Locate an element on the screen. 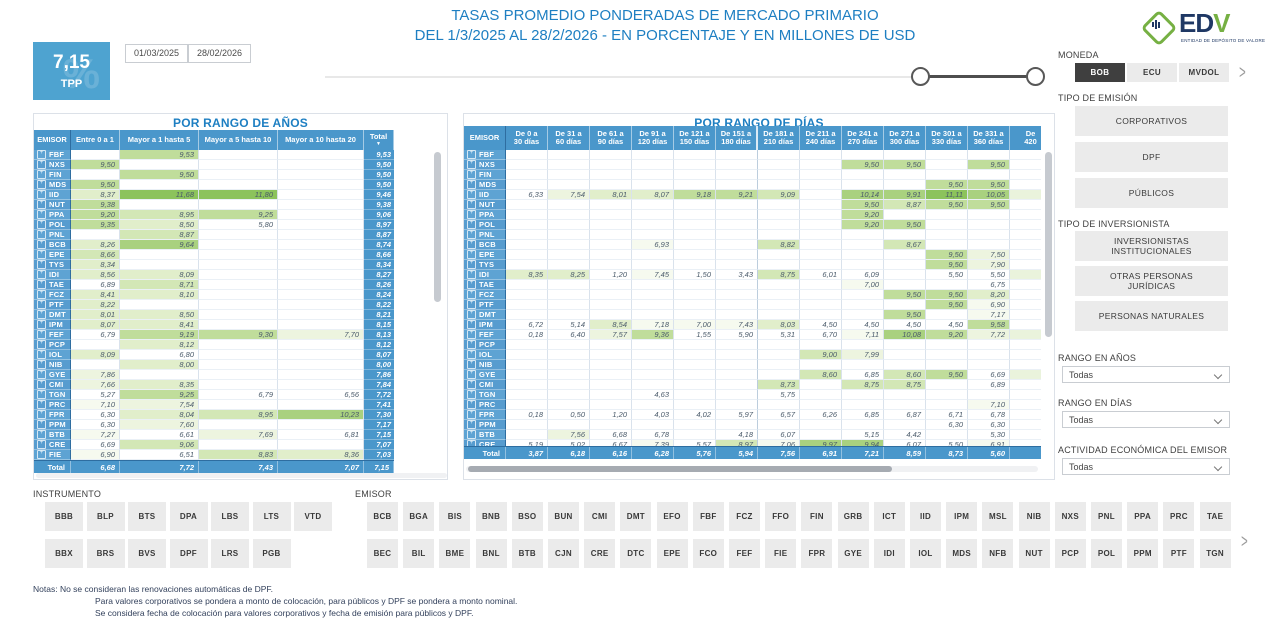 The width and height of the screenshot is (1265, 639). emisor-button-MSL: MSL is located at coordinates (998, 516).